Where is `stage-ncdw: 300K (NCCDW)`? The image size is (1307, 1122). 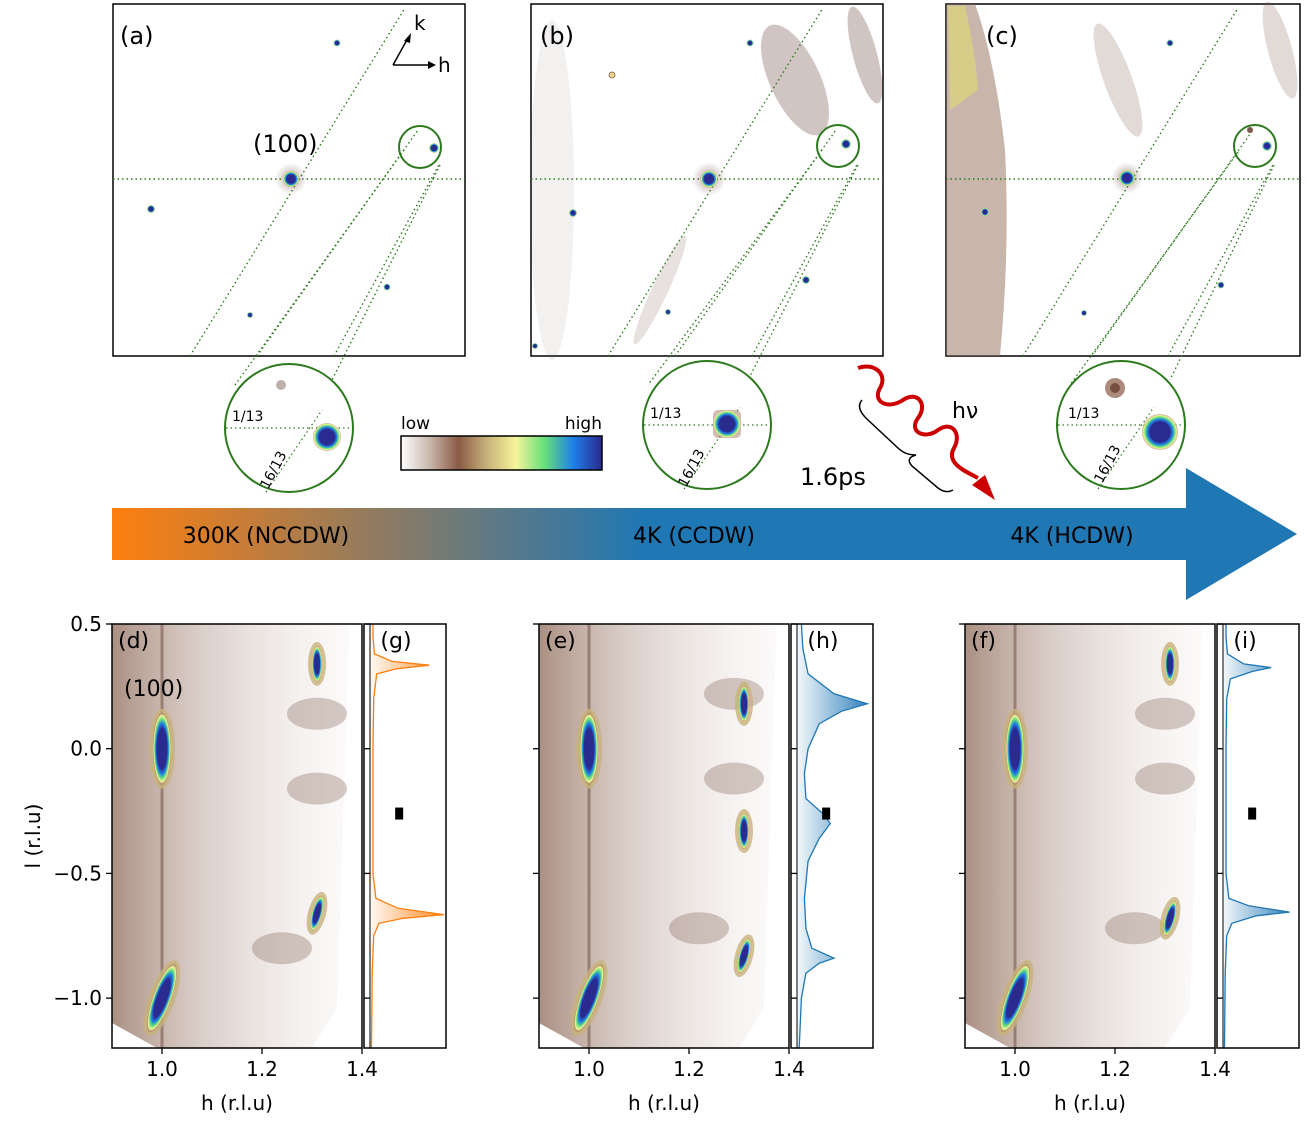 stage-ncdw: 300K (NCCDW) is located at coordinates (266, 536).